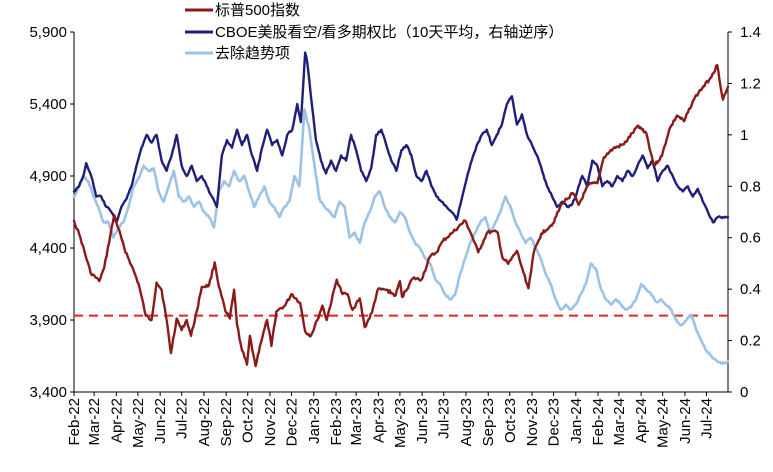 This screenshot has width=773, height=472. I want to click on x-tick-label: Apr-22, so click(116, 420).